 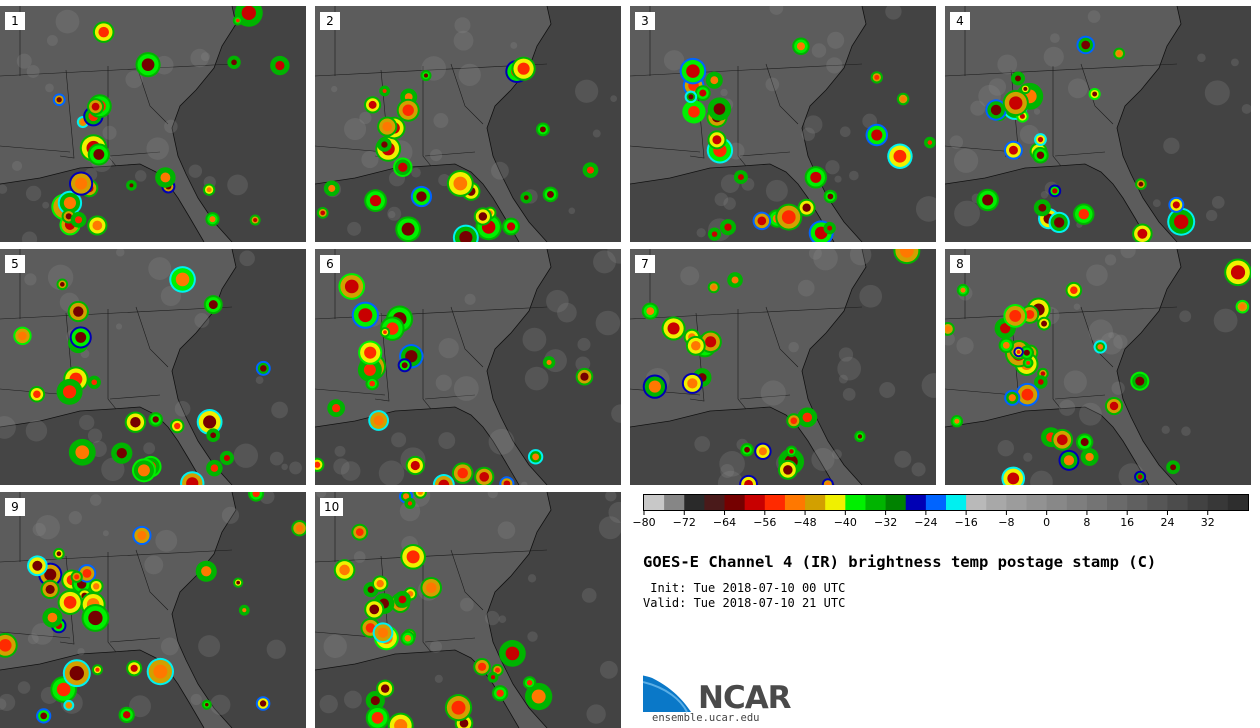 What do you see at coordinates (15, 264) in the screenshot?
I see `panel-label: 5` at bounding box center [15, 264].